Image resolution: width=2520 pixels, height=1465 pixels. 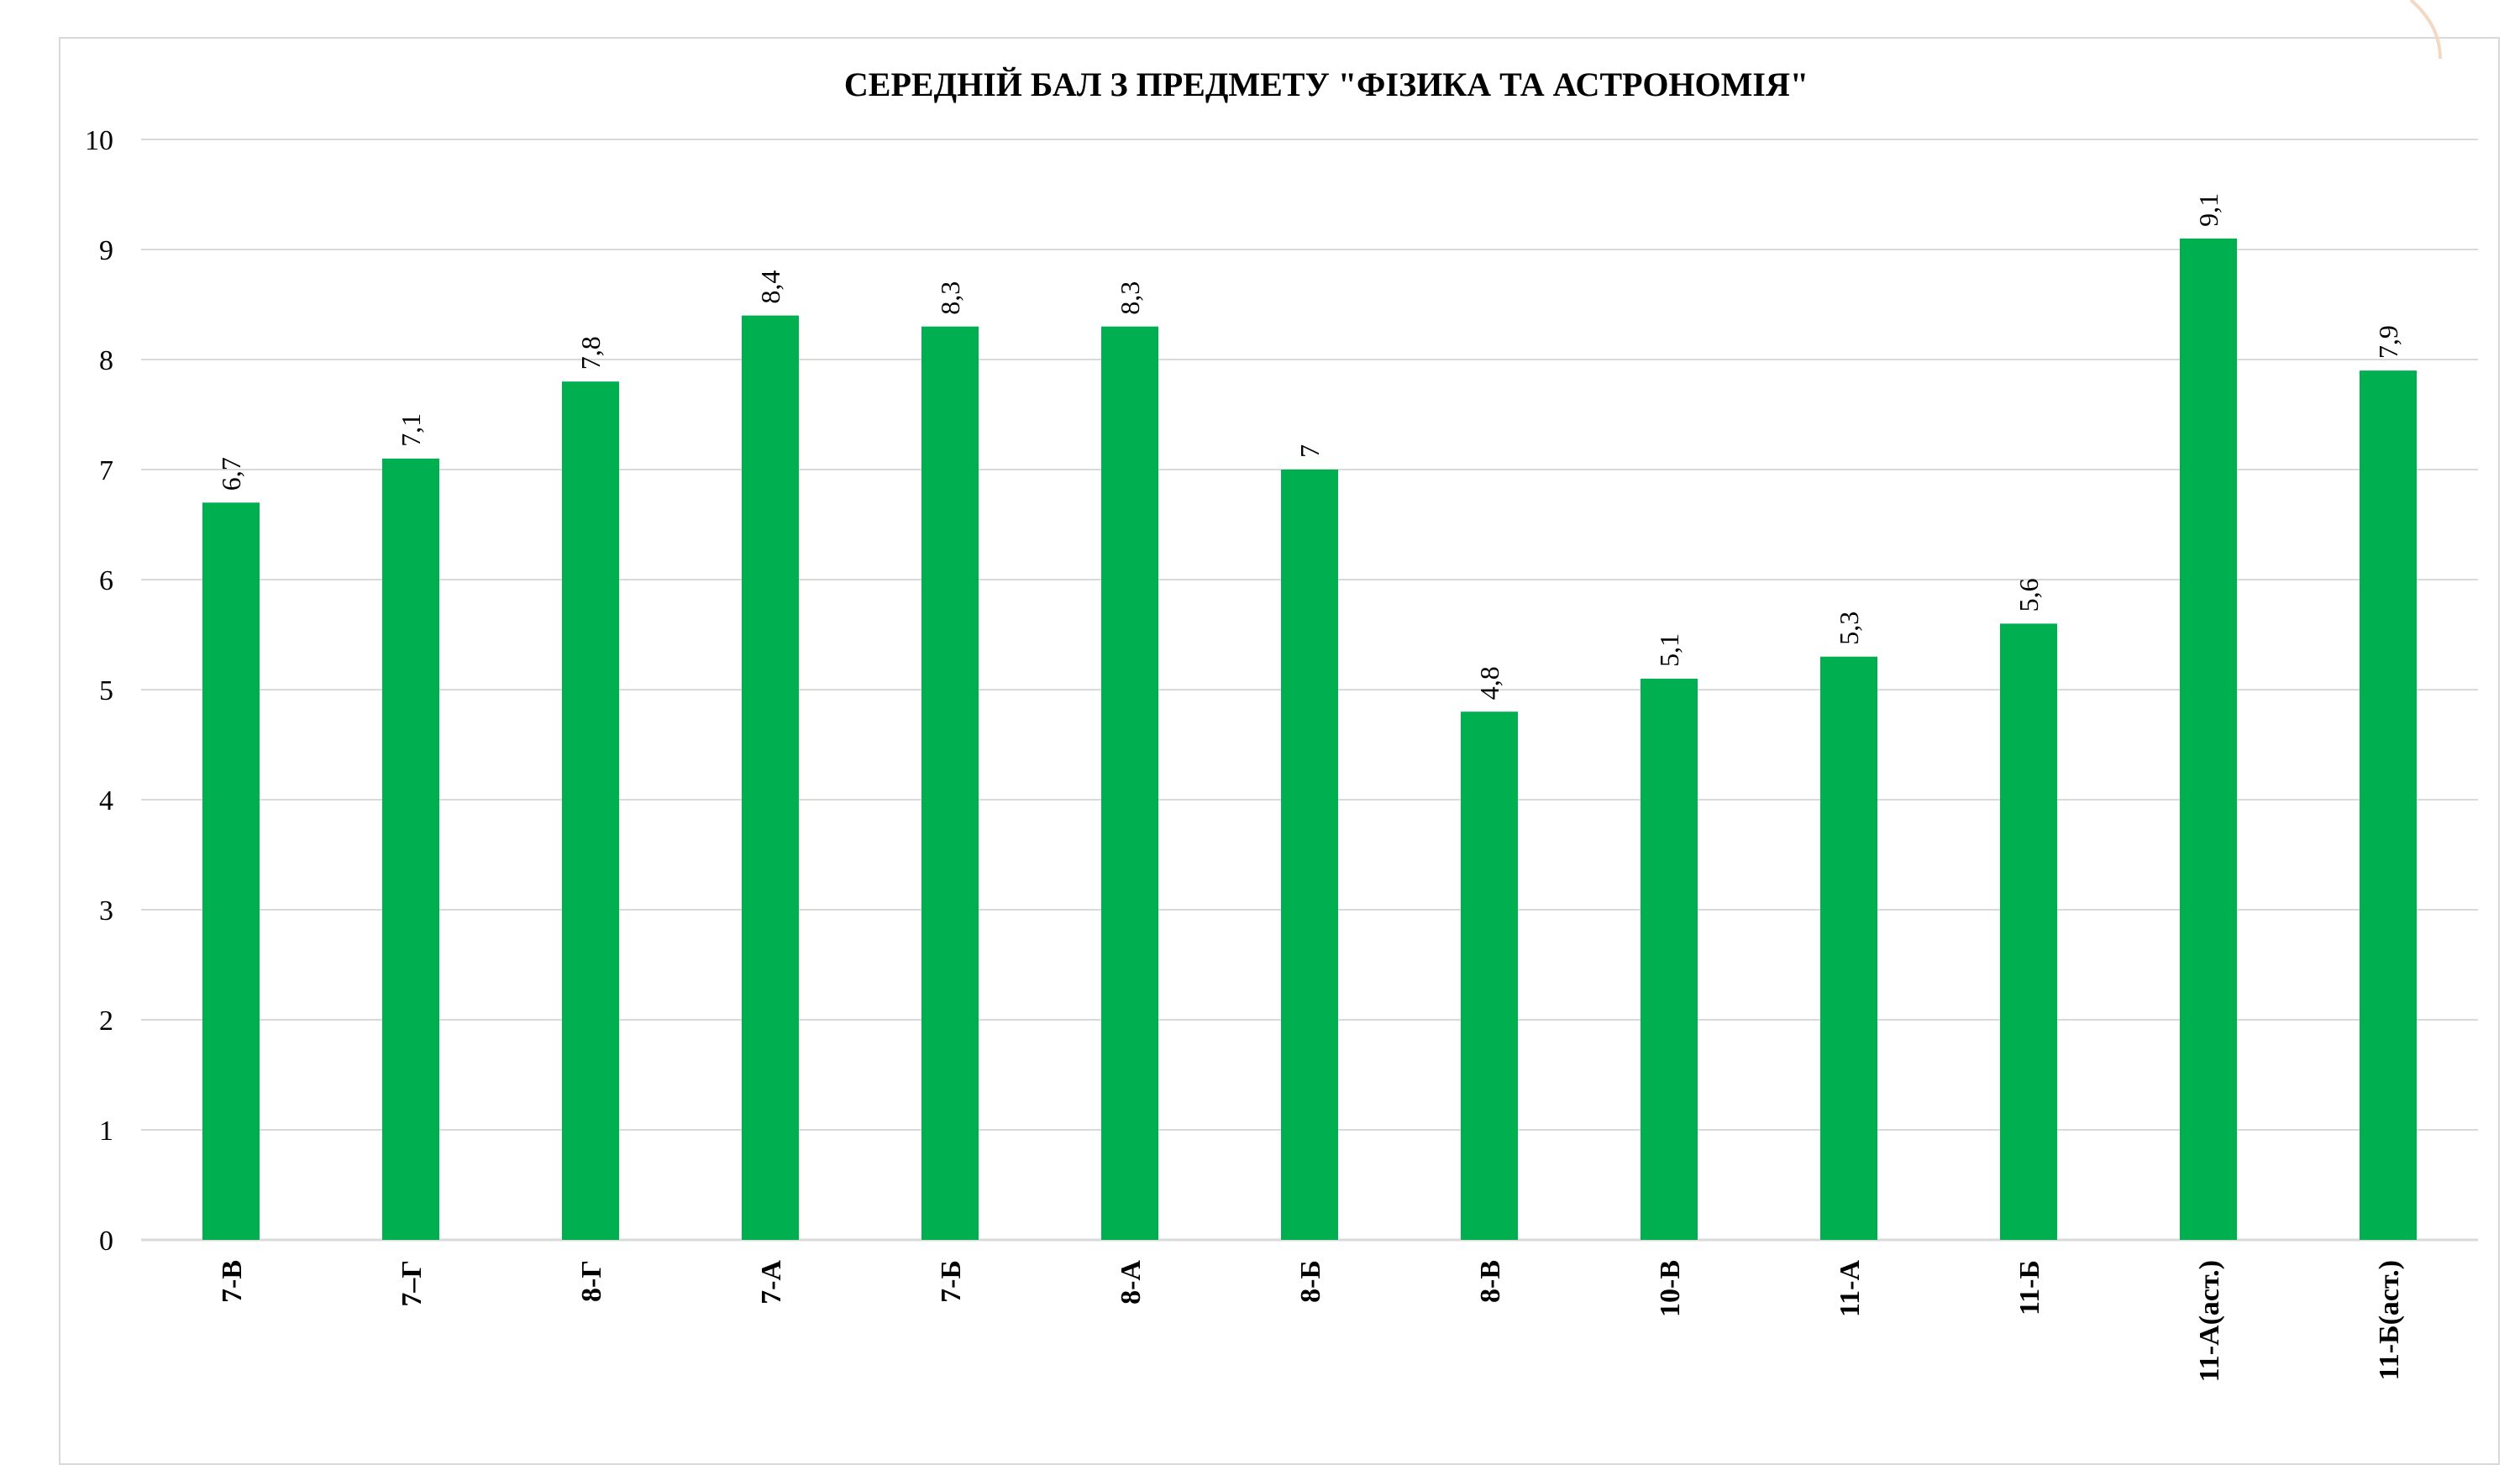 What do you see at coordinates (1850, 1288) in the screenshot?
I see `x-tick-label: 11-А` at bounding box center [1850, 1288].